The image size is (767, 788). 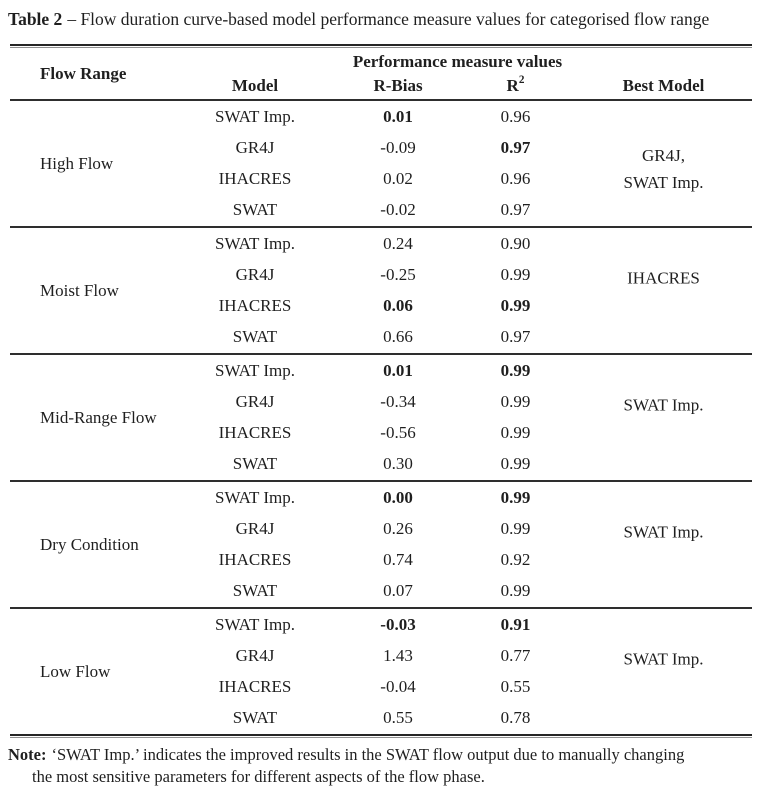 I want to click on r-bias-cell: 0.74, so click(x=398, y=560).